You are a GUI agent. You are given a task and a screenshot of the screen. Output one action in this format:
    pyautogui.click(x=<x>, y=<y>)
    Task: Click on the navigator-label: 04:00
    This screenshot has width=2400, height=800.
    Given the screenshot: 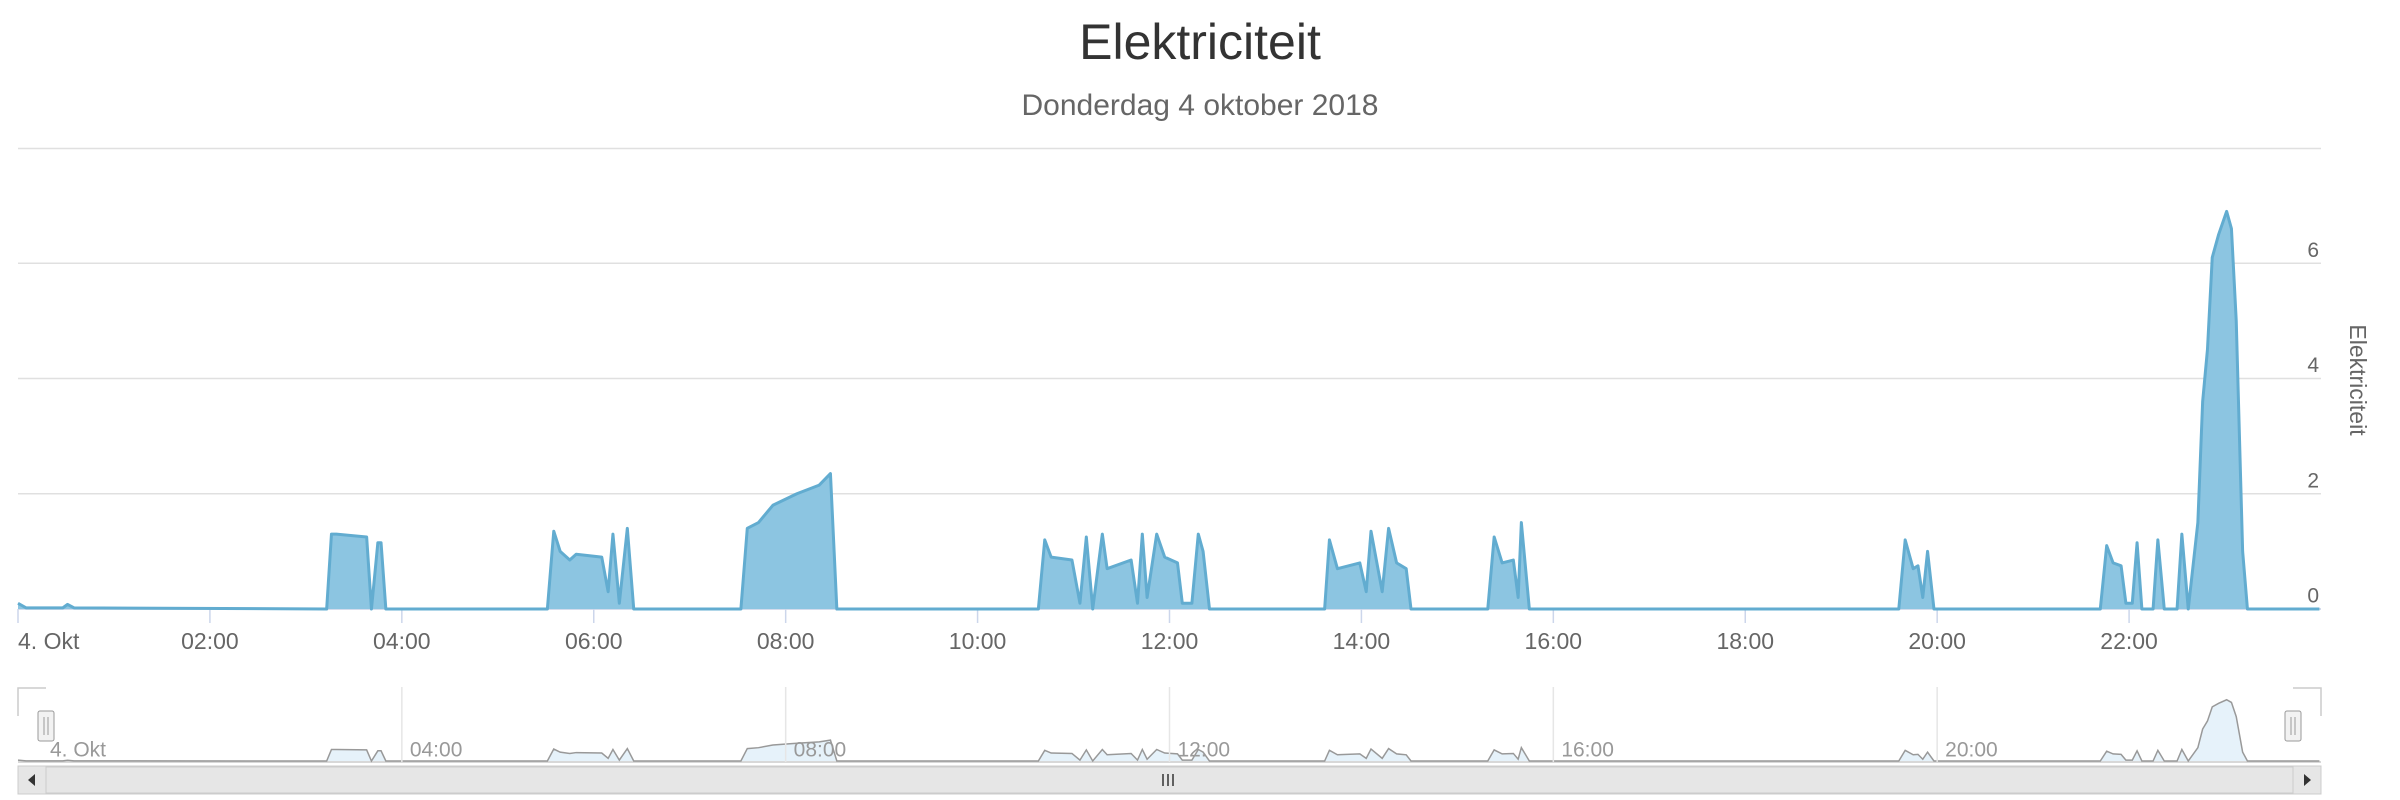 What is the action you would take?
    pyautogui.click(x=436, y=750)
    